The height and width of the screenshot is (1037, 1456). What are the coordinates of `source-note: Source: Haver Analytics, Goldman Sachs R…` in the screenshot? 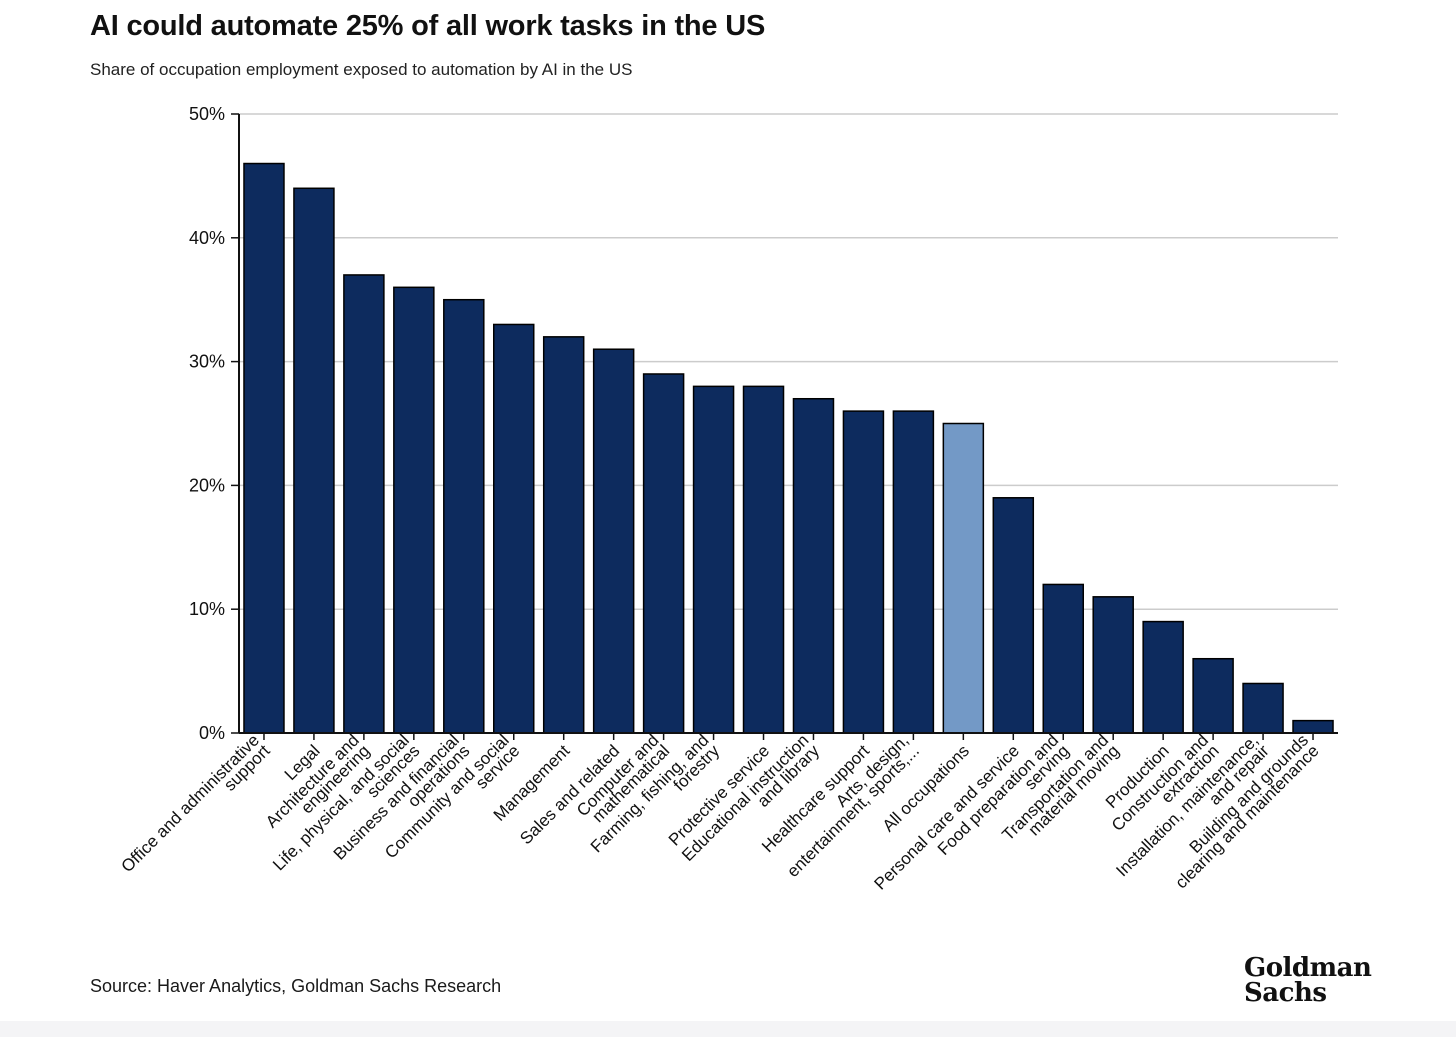 It's located at (296, 986).